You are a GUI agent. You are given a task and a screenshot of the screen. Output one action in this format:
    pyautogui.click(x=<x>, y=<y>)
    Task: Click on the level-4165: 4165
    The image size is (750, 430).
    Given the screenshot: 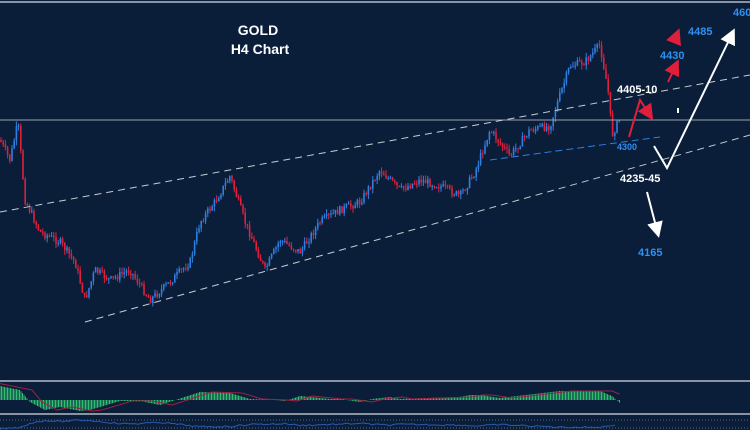 What is the action you would take?
    pyautogui.click(x=650, y=253)
    